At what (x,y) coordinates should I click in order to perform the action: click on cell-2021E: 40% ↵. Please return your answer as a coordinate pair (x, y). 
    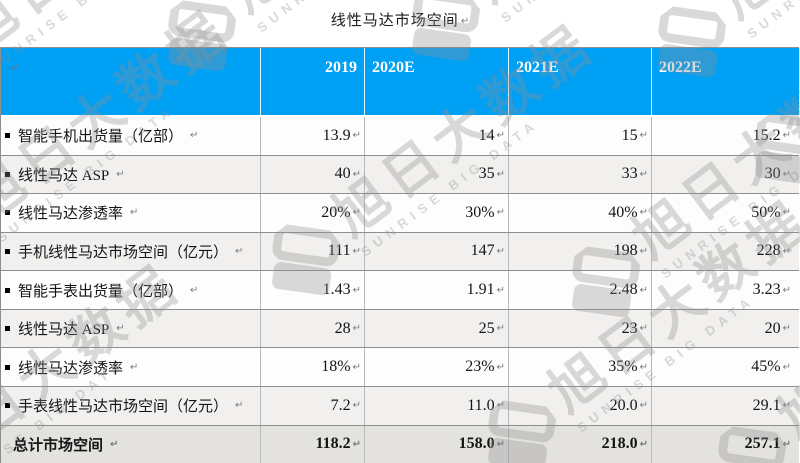
    Looking at the image, I should click on (580, 213).